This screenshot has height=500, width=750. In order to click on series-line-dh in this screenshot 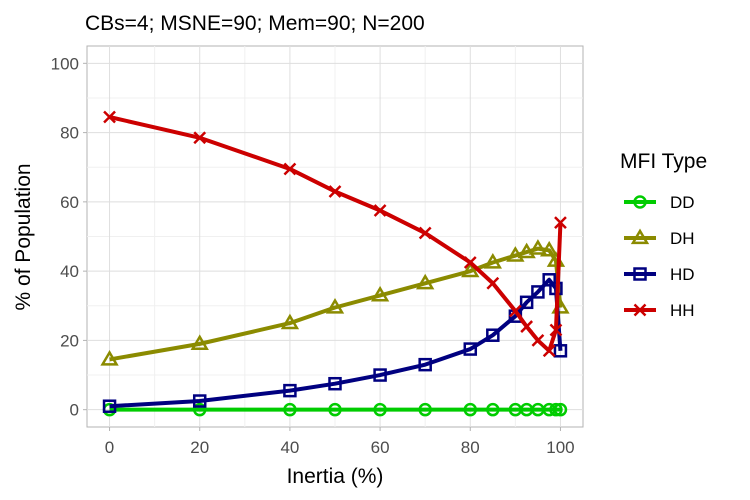, I will do `click(336, 304)`.